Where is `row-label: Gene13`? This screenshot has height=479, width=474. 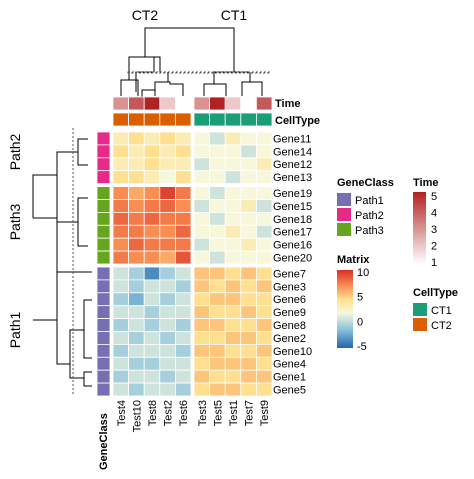
row-label: Gene13 is located at coordinates (292, 178).